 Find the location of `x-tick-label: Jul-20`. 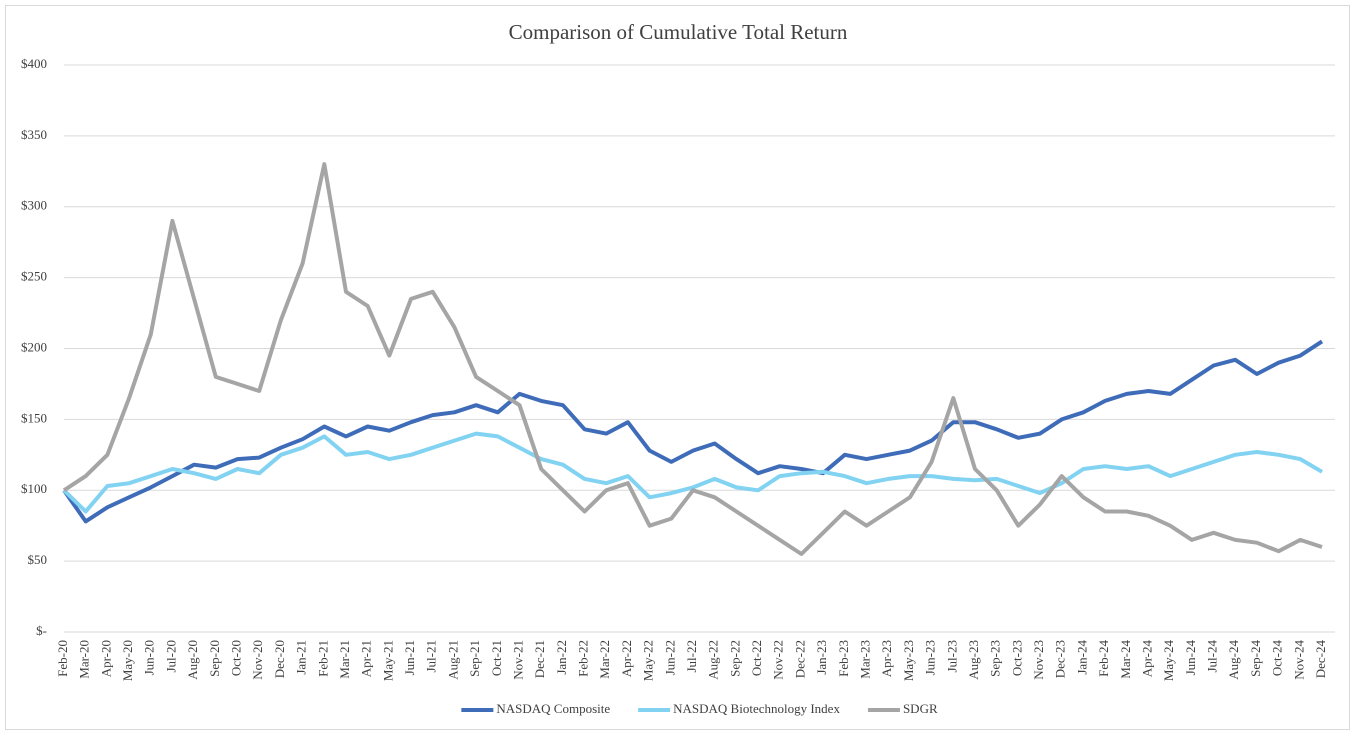

x-tick-label: Jul-20 is located at coordinates (170, 656).